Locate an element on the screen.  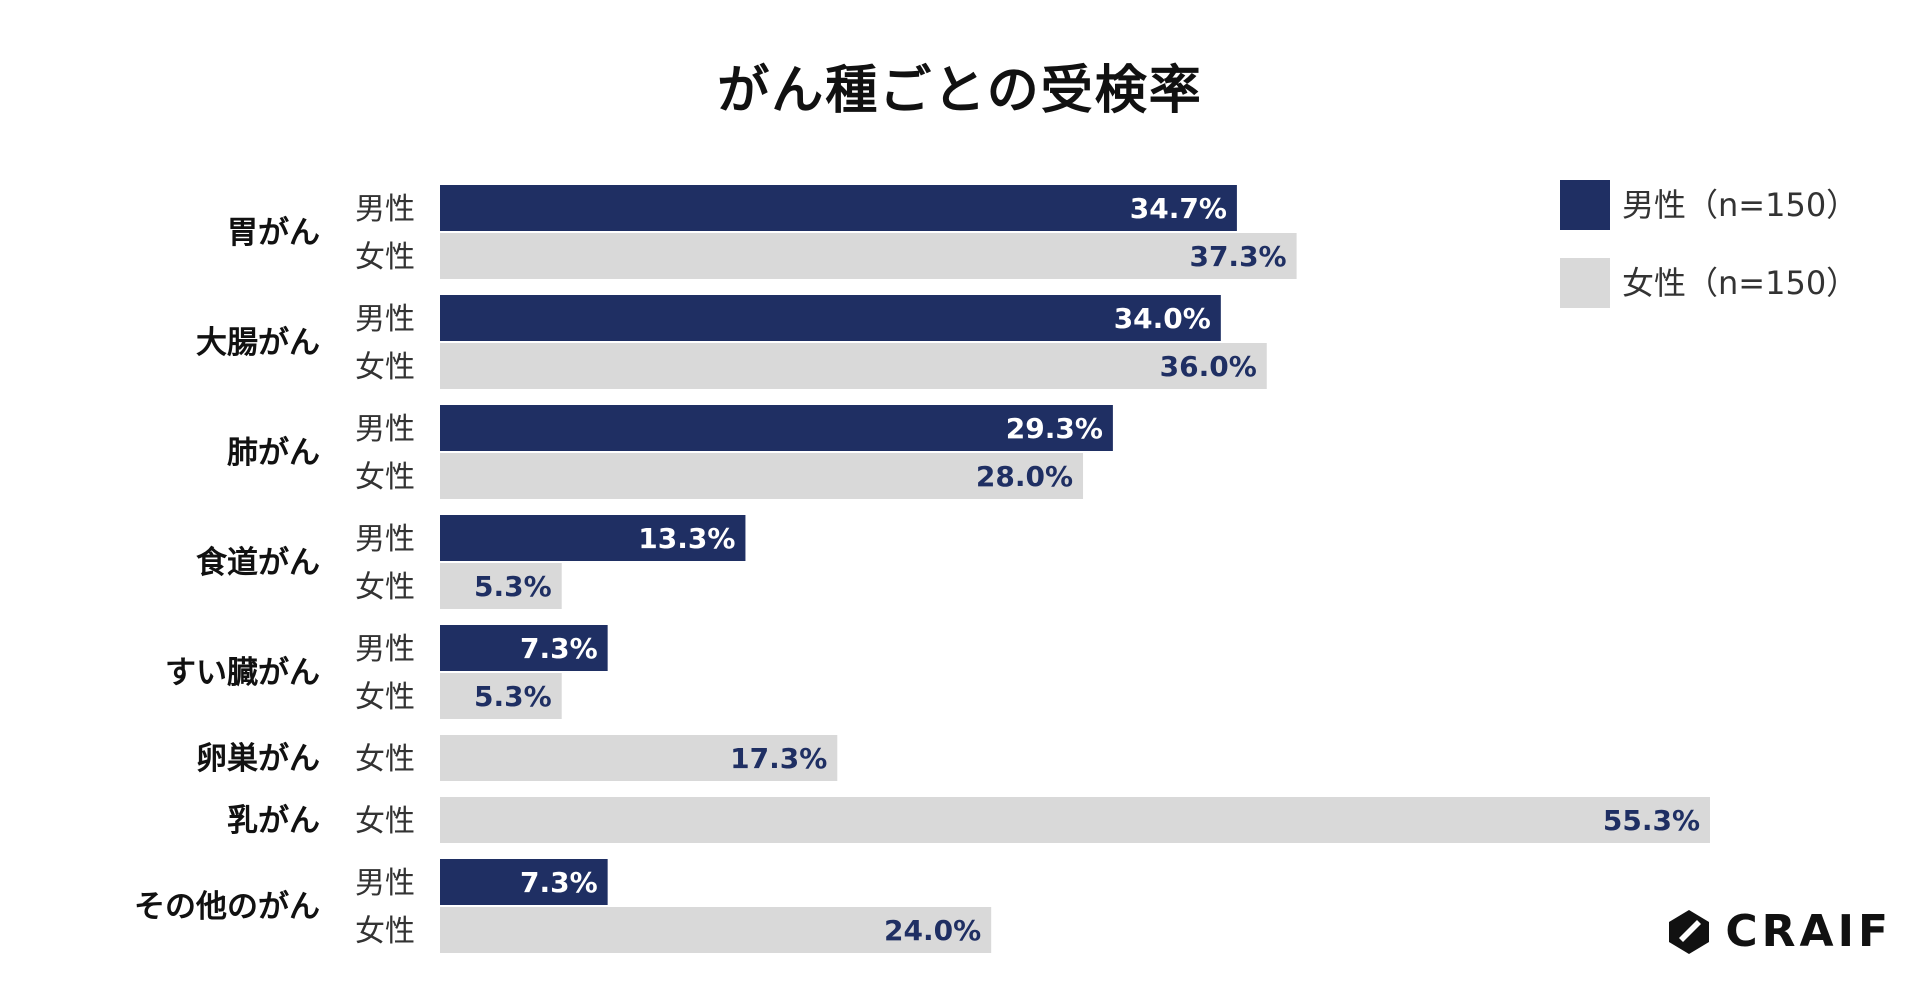
category-label: 胃がん is located at coordinates (273, 233).